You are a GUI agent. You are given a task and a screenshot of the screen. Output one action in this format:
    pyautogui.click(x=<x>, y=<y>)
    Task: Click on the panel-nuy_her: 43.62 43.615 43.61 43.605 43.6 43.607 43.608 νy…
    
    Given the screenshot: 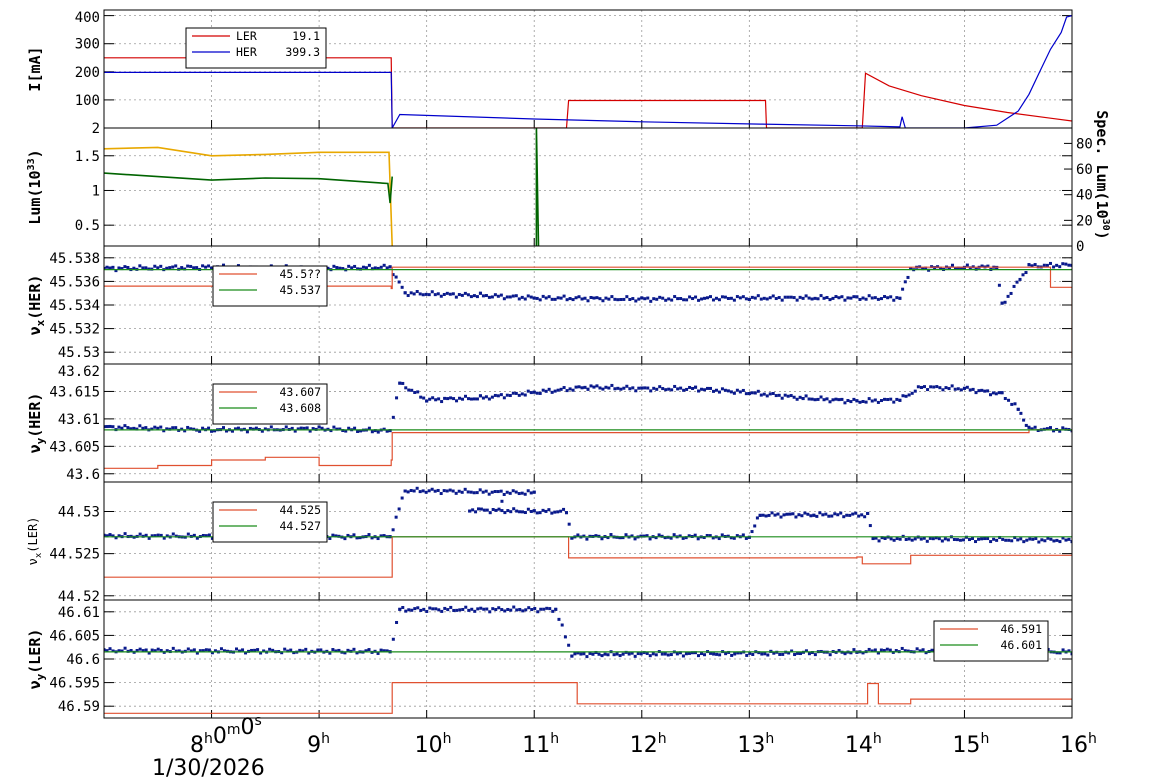 What is the action you would take?
    pyautogui.click(x=549, y=423)
    